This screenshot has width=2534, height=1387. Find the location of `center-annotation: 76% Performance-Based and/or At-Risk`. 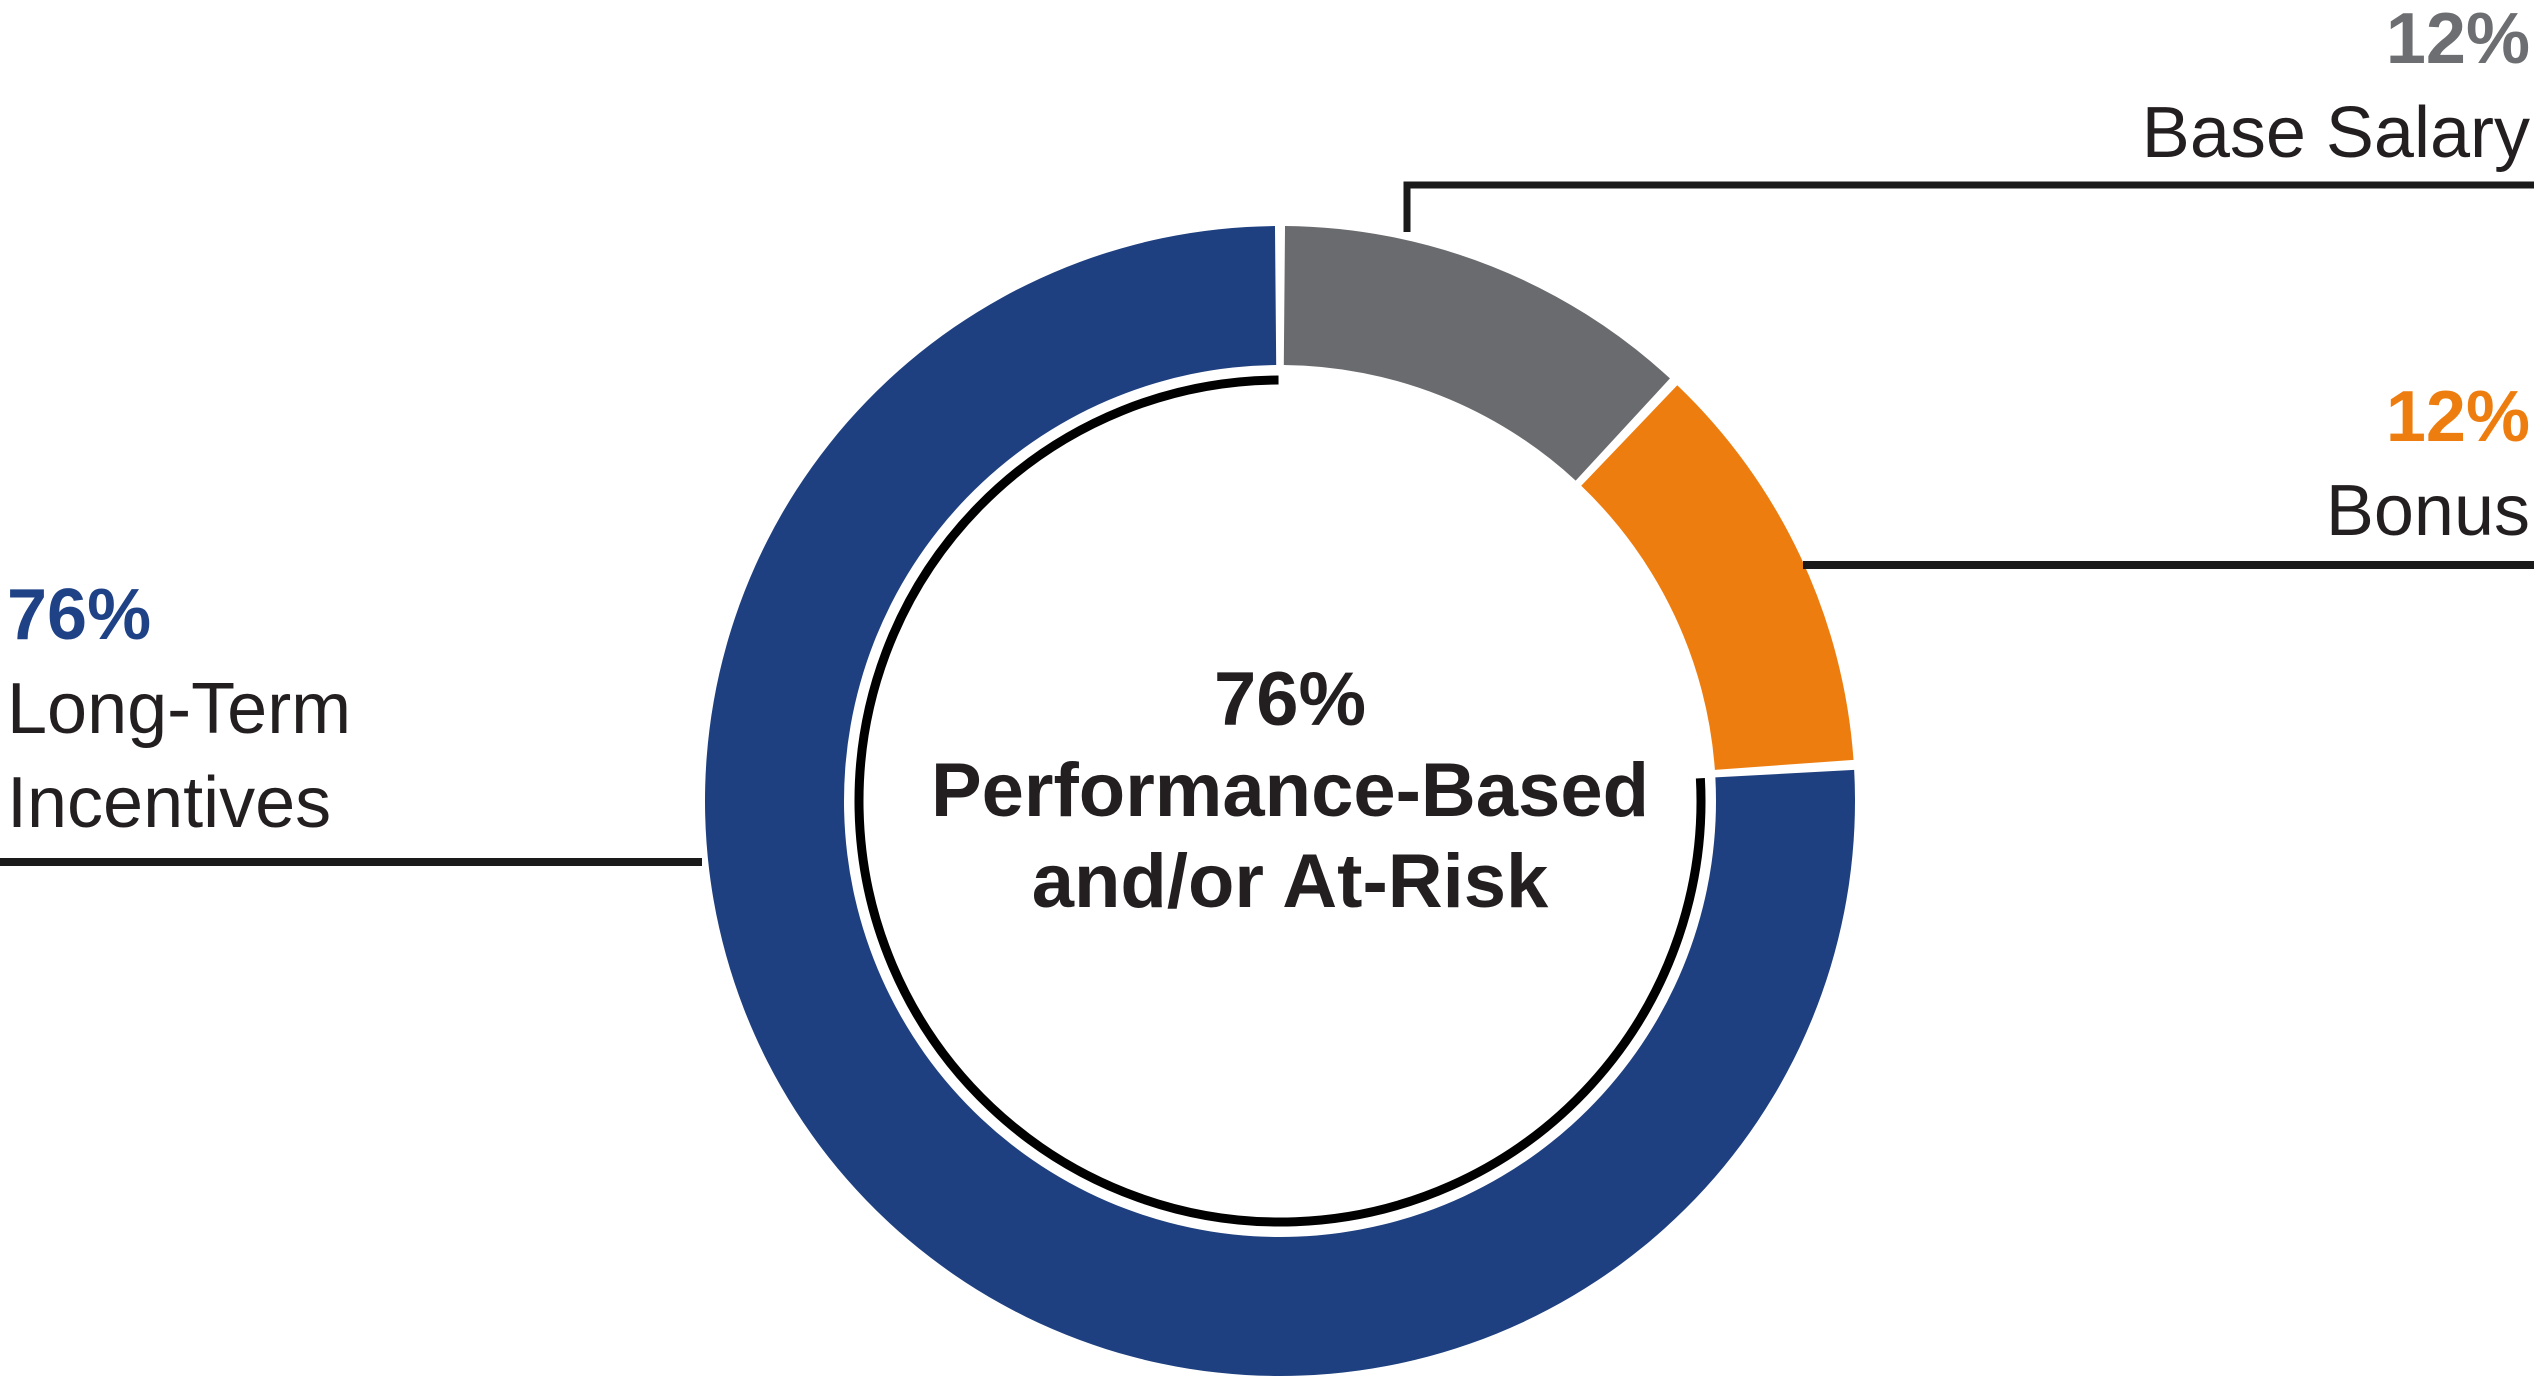

center-annotation: 76% Performance-Based and/or At-Risk is located at coordinates (1290, 790).